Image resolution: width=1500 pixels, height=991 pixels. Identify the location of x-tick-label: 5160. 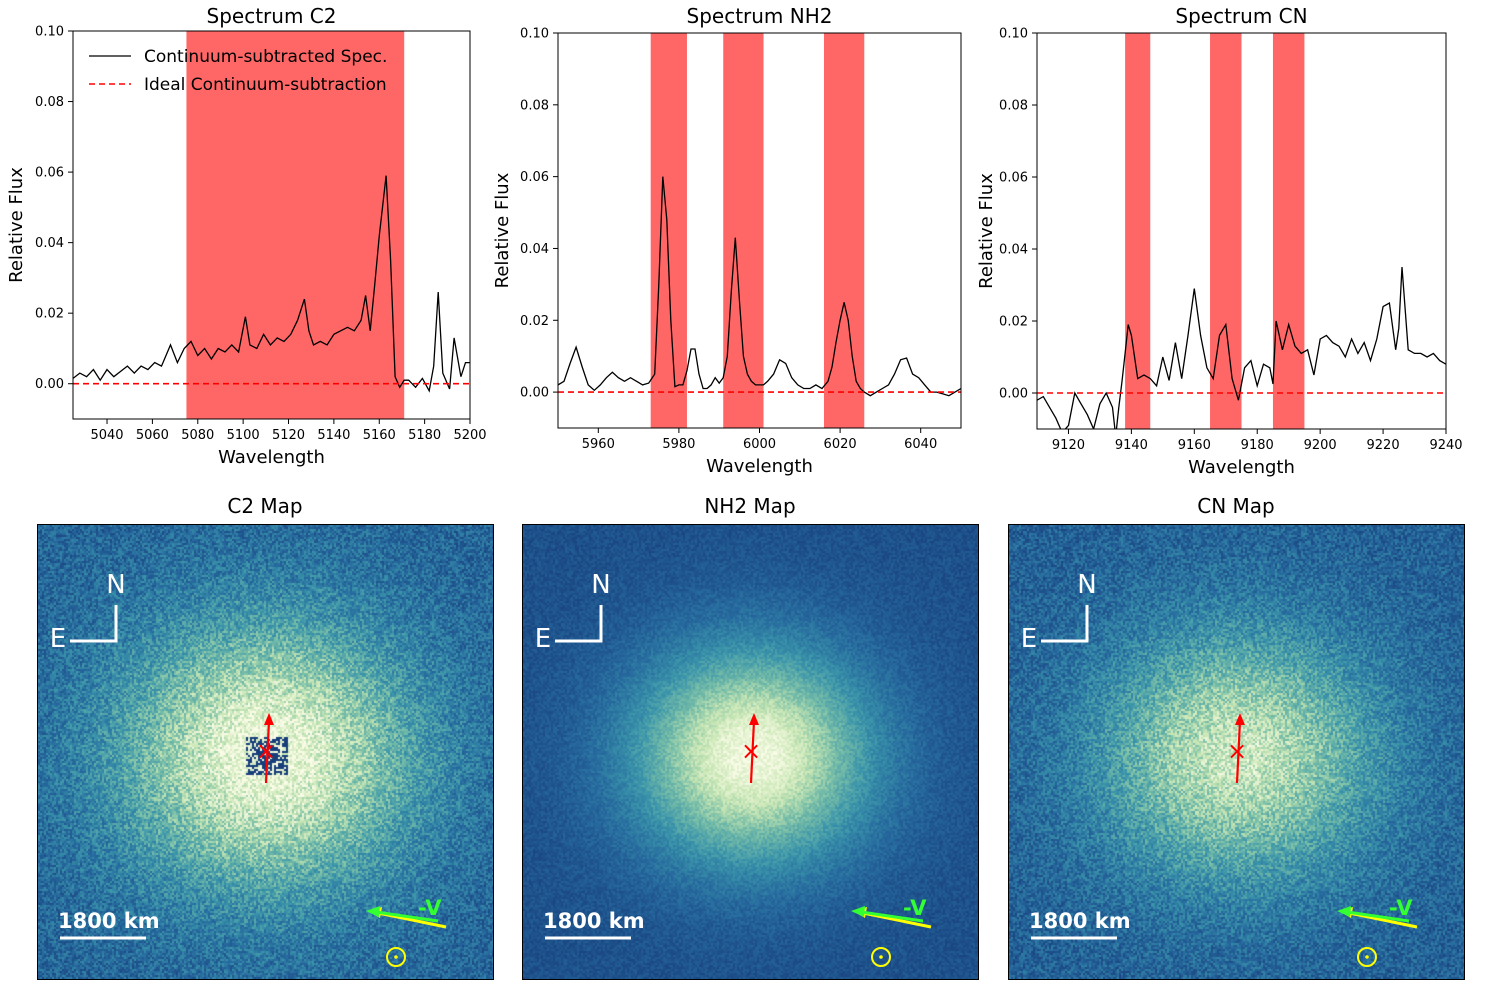
(379, 435).